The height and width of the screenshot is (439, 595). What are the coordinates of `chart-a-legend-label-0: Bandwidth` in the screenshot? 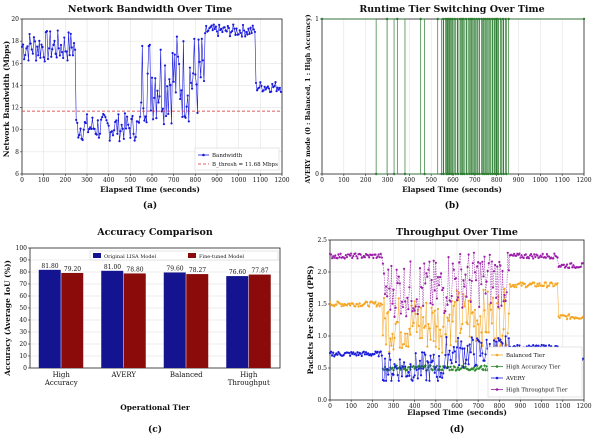 It's located at (227, 156).